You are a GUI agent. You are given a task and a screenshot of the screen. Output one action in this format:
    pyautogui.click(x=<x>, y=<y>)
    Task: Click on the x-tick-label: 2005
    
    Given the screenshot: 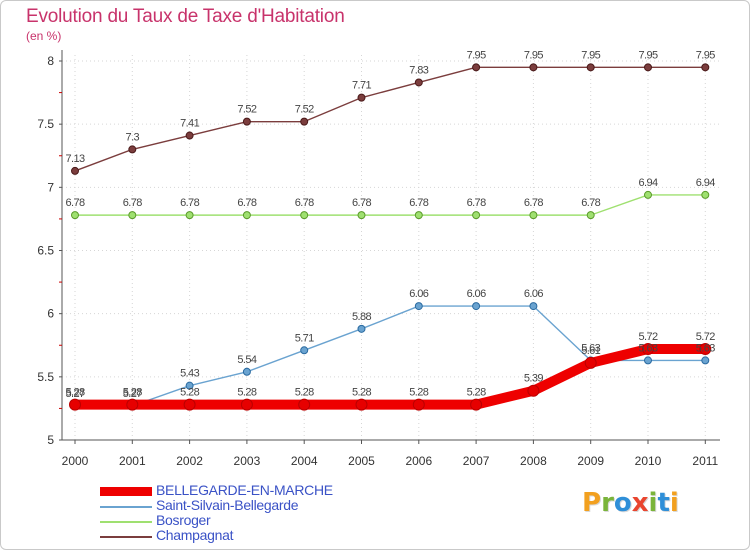 What is the action you would take?
    pyautogui.click(x=361, y=461)
    